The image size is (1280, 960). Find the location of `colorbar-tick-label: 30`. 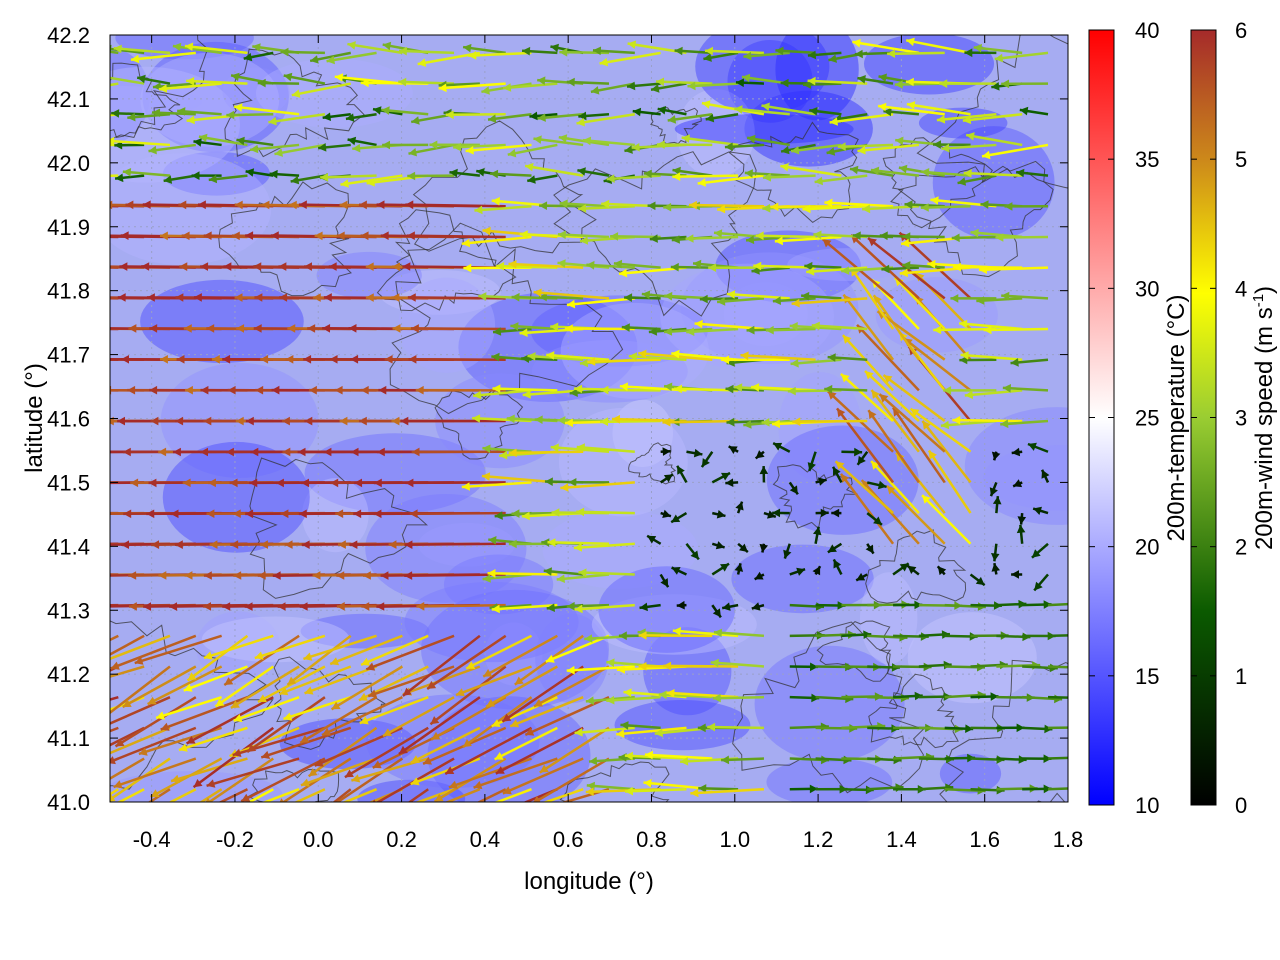

colorbar-tick-label: 30 is located at coordinates (1147, 288).